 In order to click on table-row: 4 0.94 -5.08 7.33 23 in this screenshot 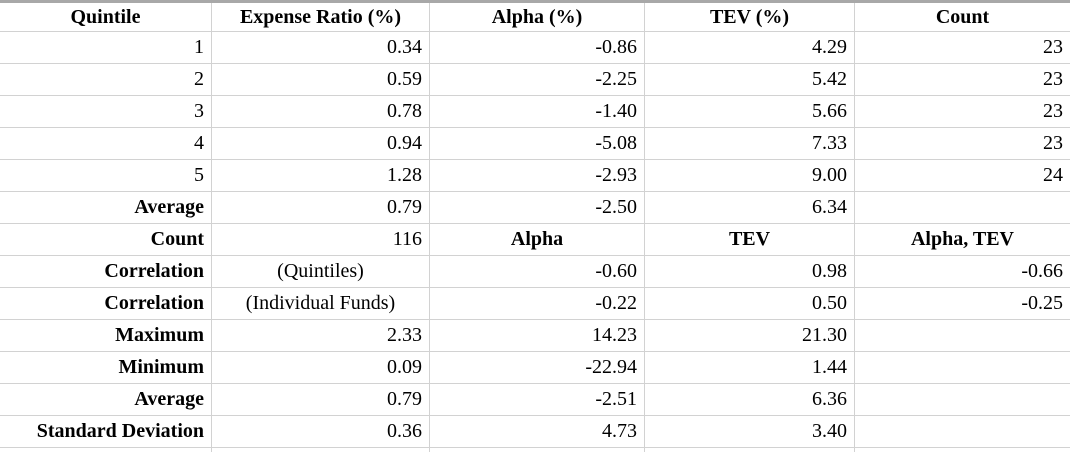, I will do `click(535, 144)`.